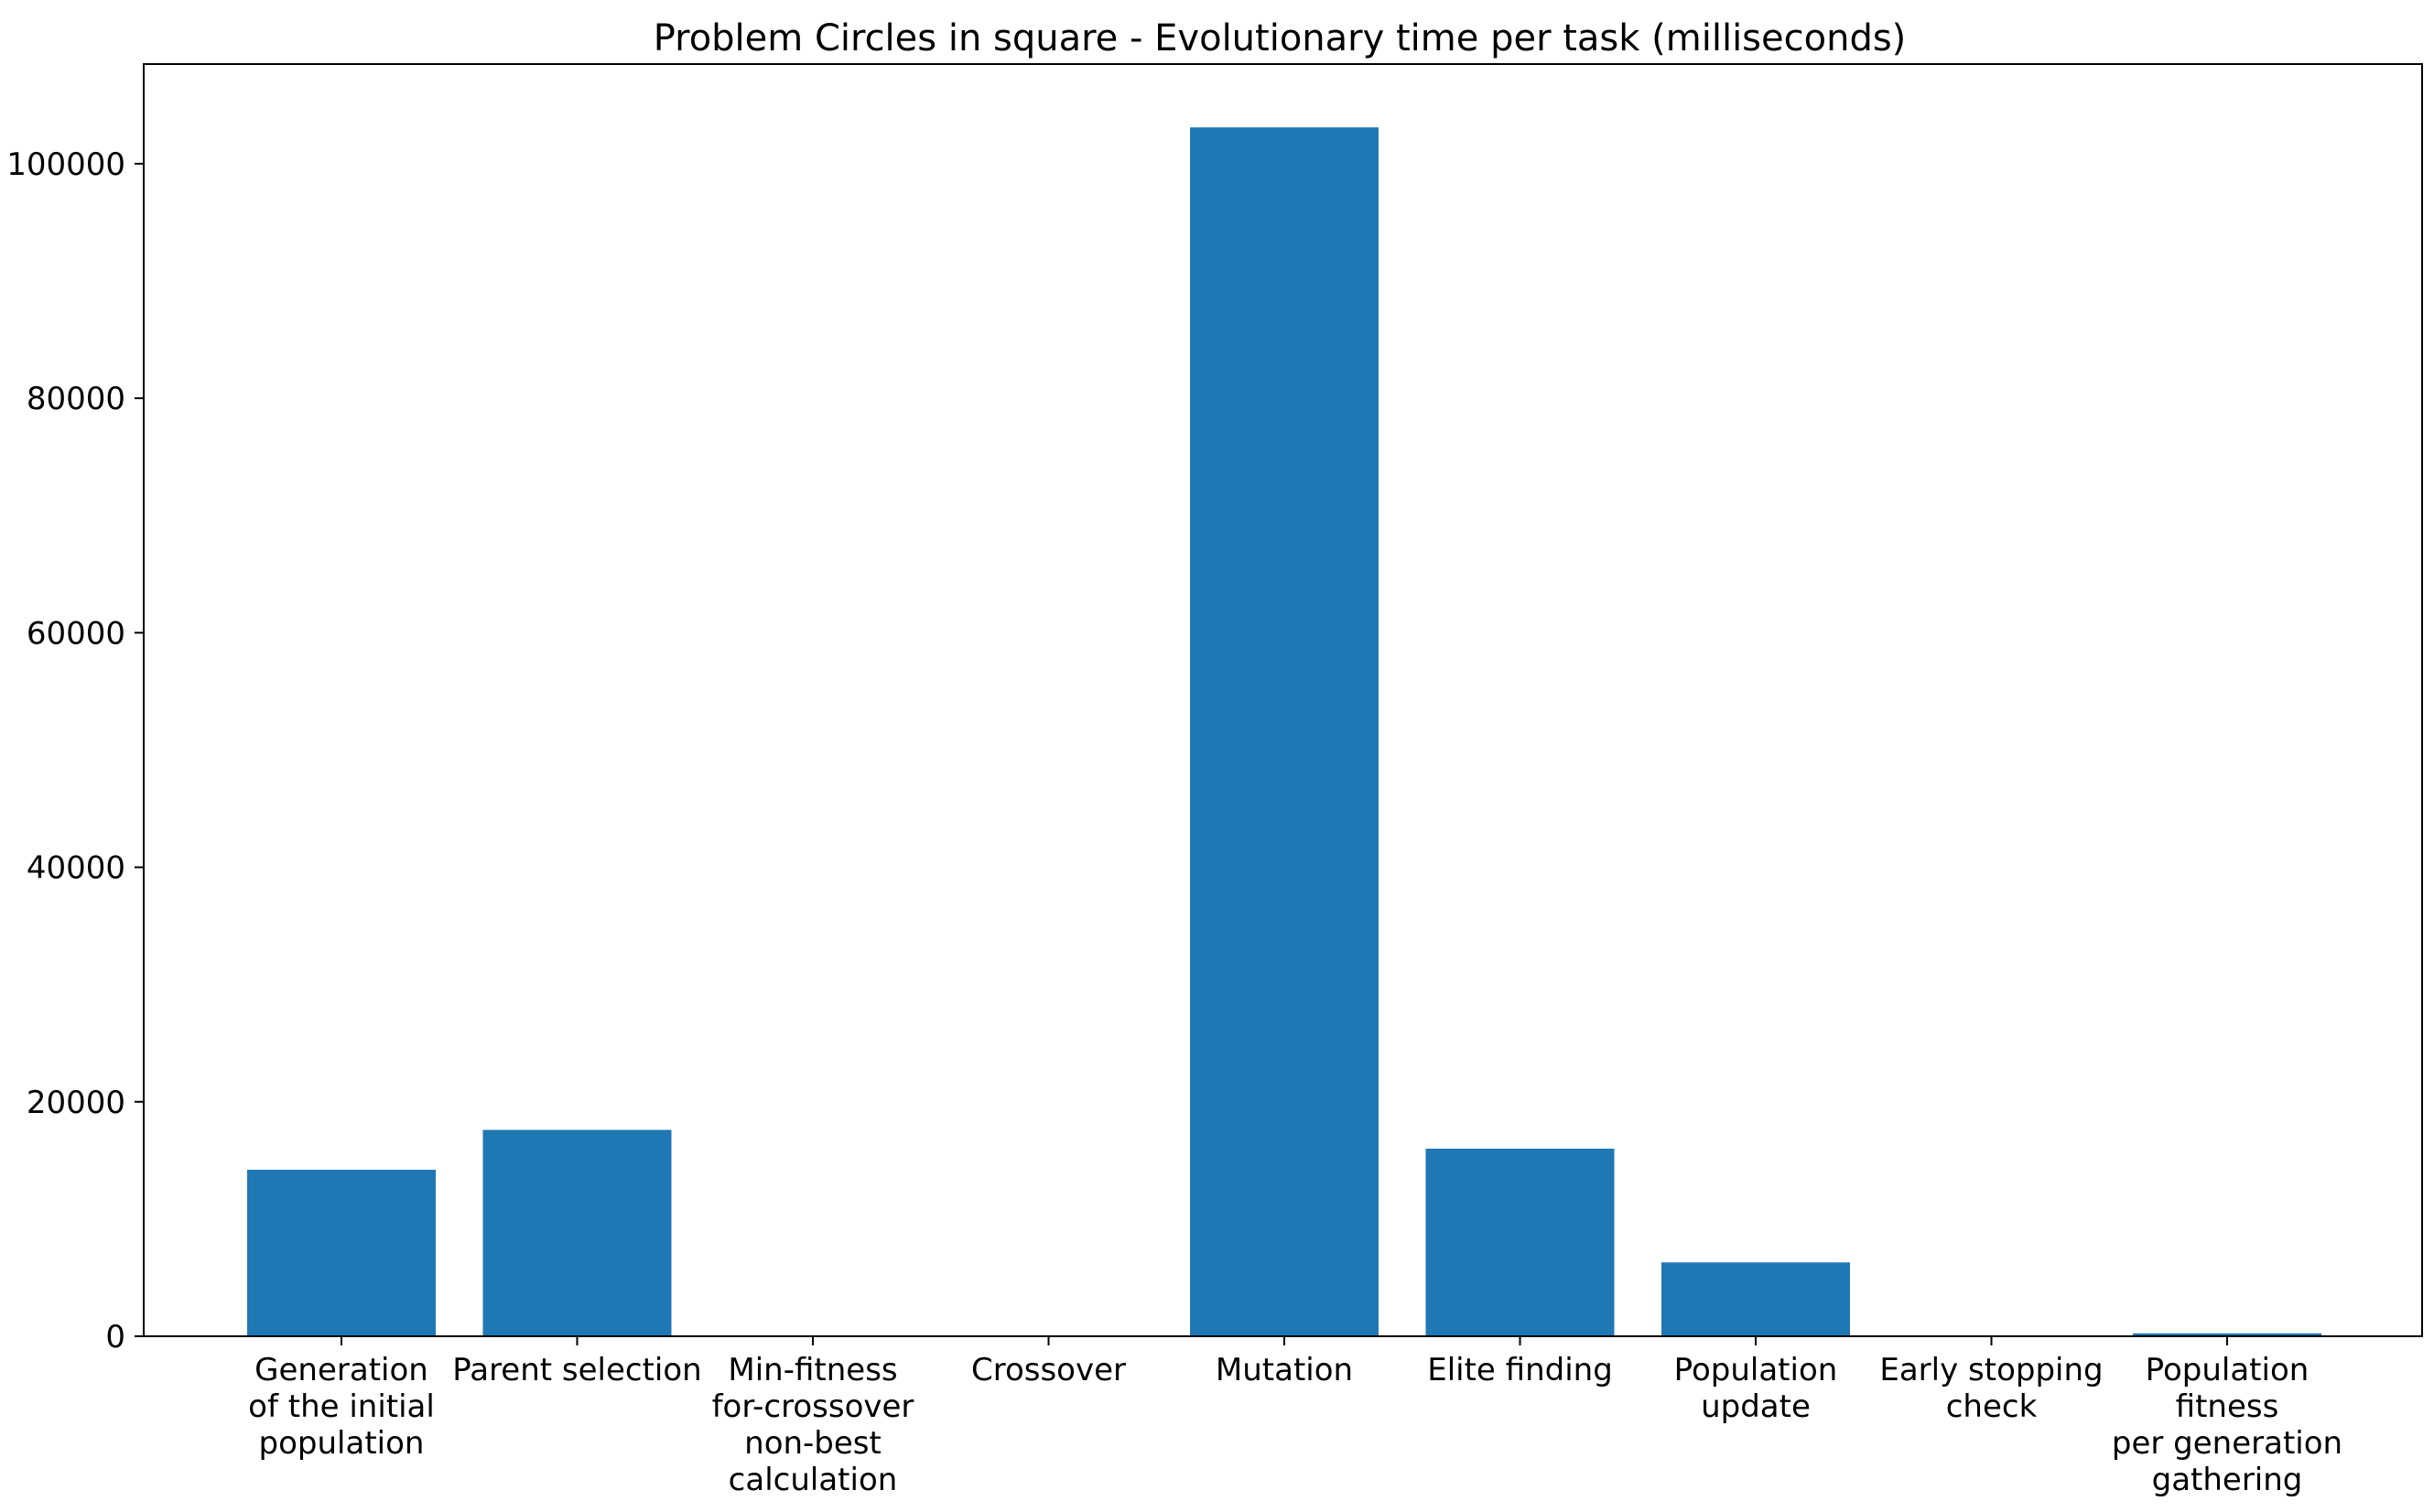  Describe the element at coordinates (65, 164) in the screenshot. I see `y-tick-label: 100000` at that location.